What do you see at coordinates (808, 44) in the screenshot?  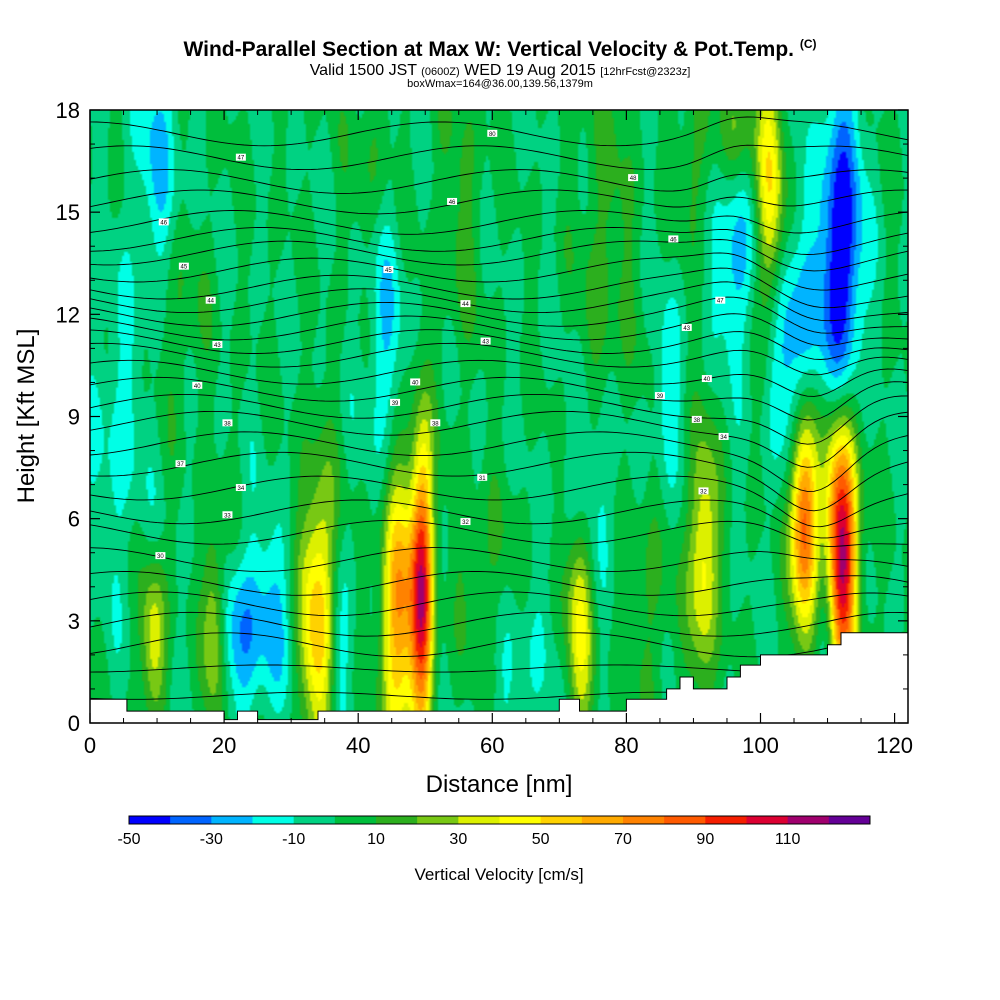 I see `chart-title-mark: (C)` at bounding box center [808, 44].